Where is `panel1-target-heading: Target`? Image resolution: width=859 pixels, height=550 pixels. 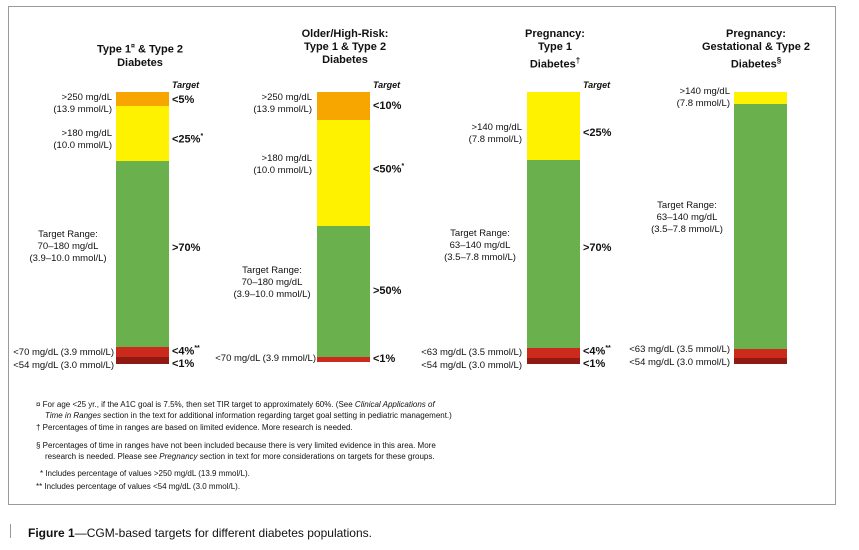 panel1-target-heading: Target is located at coordinates (186, 85).